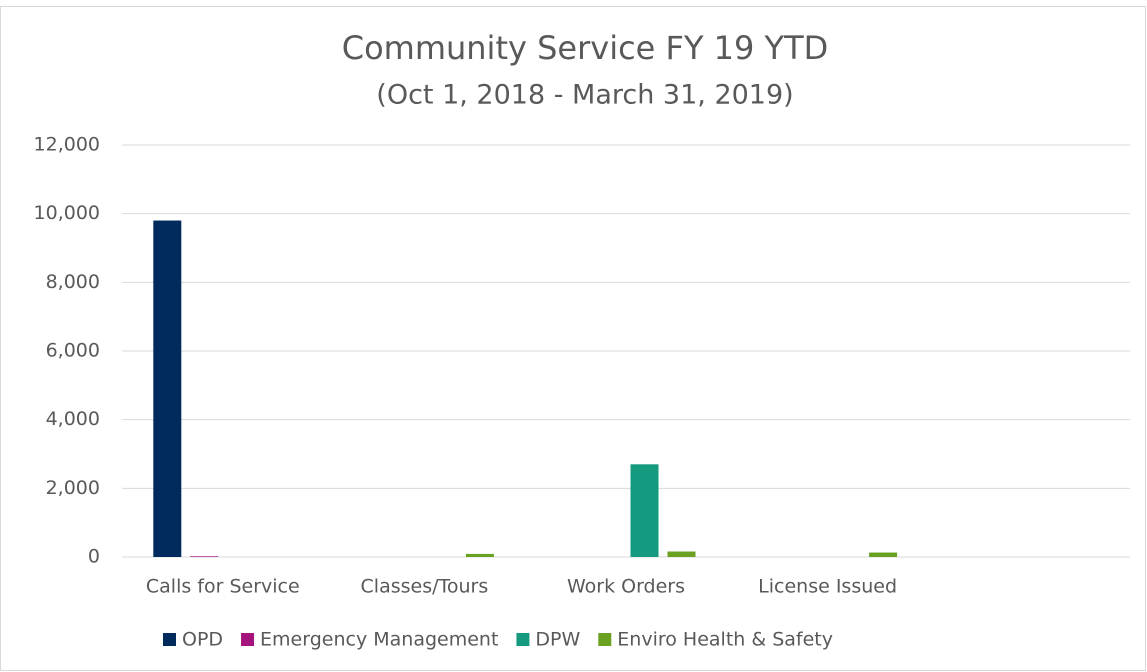  Describe the element at coordinates (73, 351) in the screenshot. I see `y-tick-label: 6,000` at that location.